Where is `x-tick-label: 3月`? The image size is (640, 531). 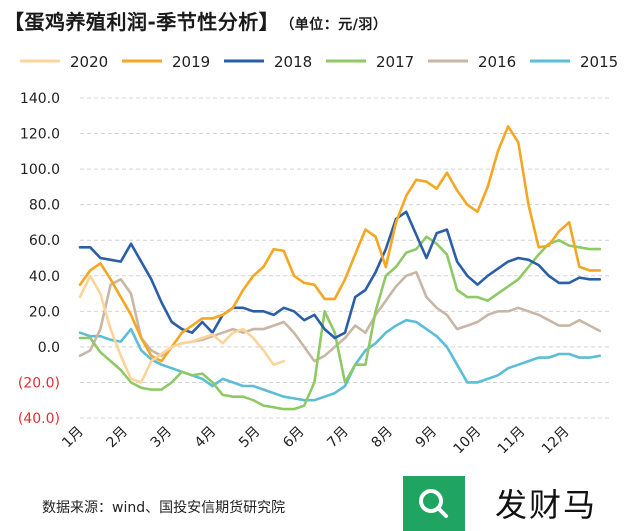 x-tick-label: 3月 is located at coordinates (162, 438).